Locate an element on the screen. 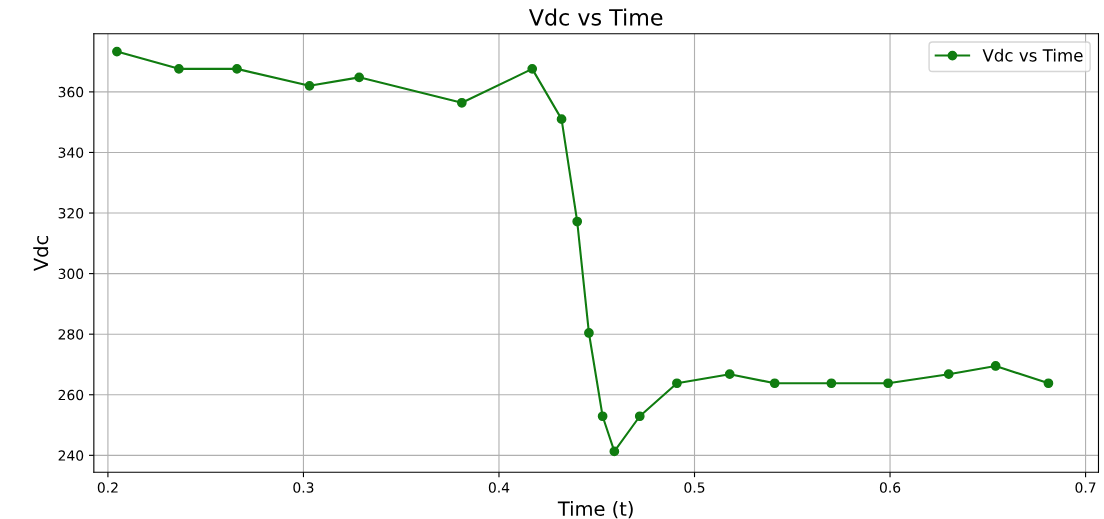 This screenshot has width=1104, height=519. chart-title: Vdc vs Time is located at coordinates (595, 17).